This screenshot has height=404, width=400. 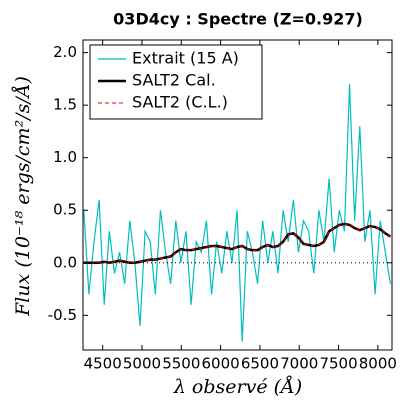 What do you see at coordinates (65, 210) in the screenshot?
I see `y-tick-label: 0.5` at bounding box center [65, 210].